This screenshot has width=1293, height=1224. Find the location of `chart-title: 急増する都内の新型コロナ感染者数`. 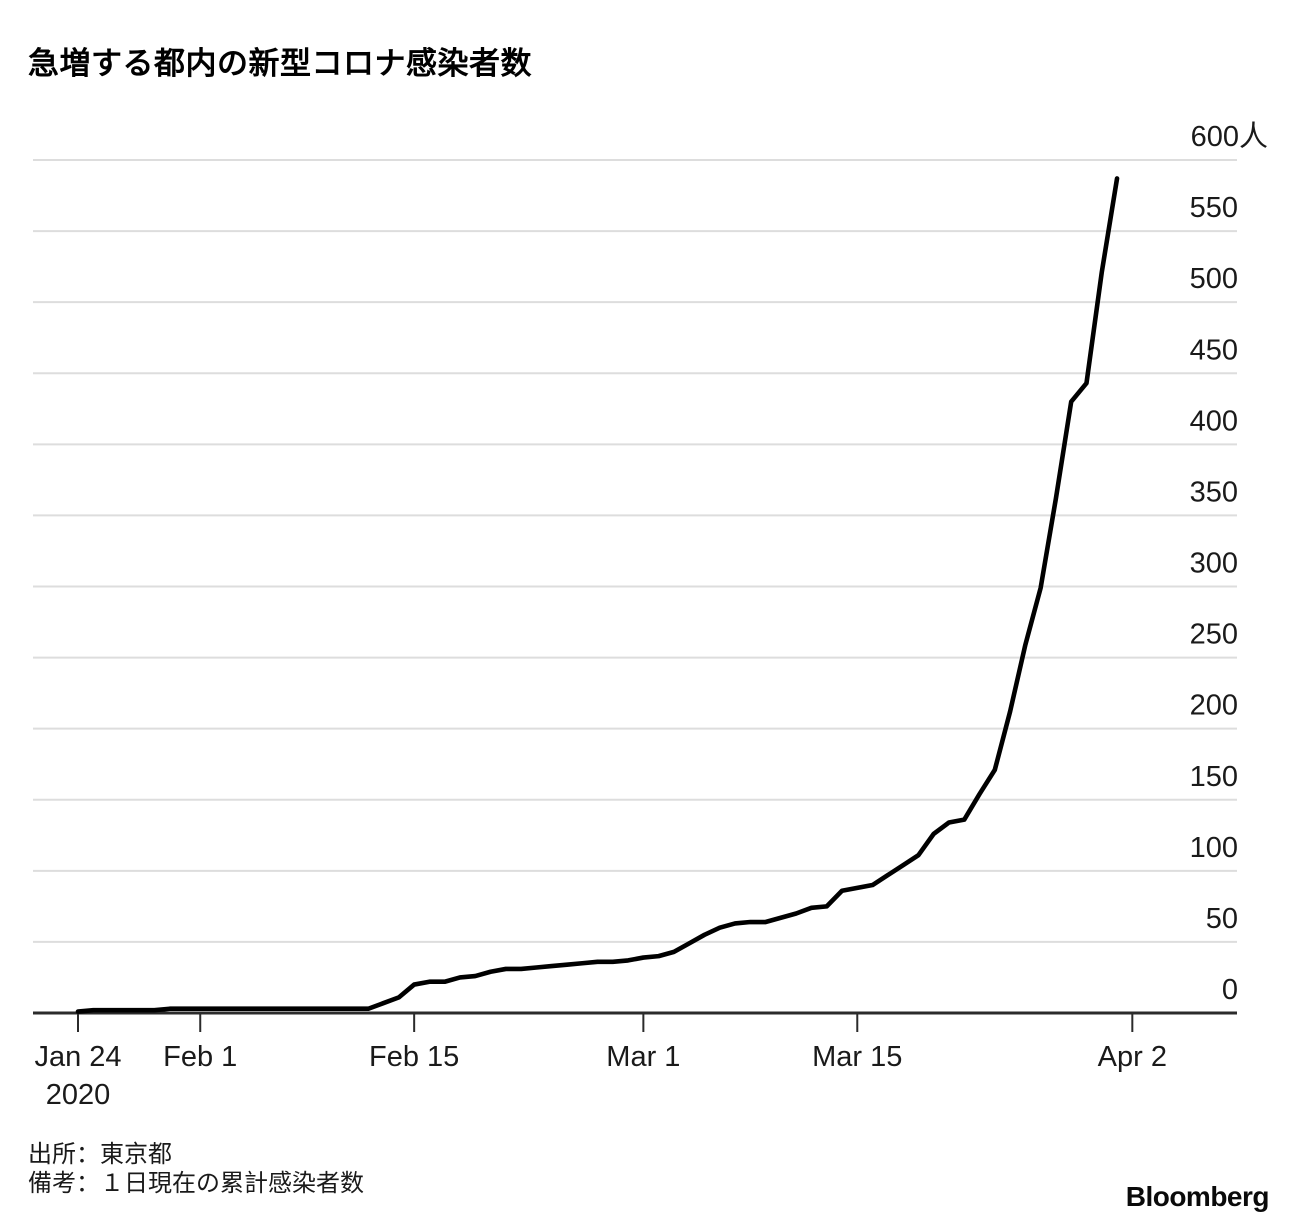

chart-title: 急増する都内の新型コロナ感染者数 is located at coordinates (280, 63).